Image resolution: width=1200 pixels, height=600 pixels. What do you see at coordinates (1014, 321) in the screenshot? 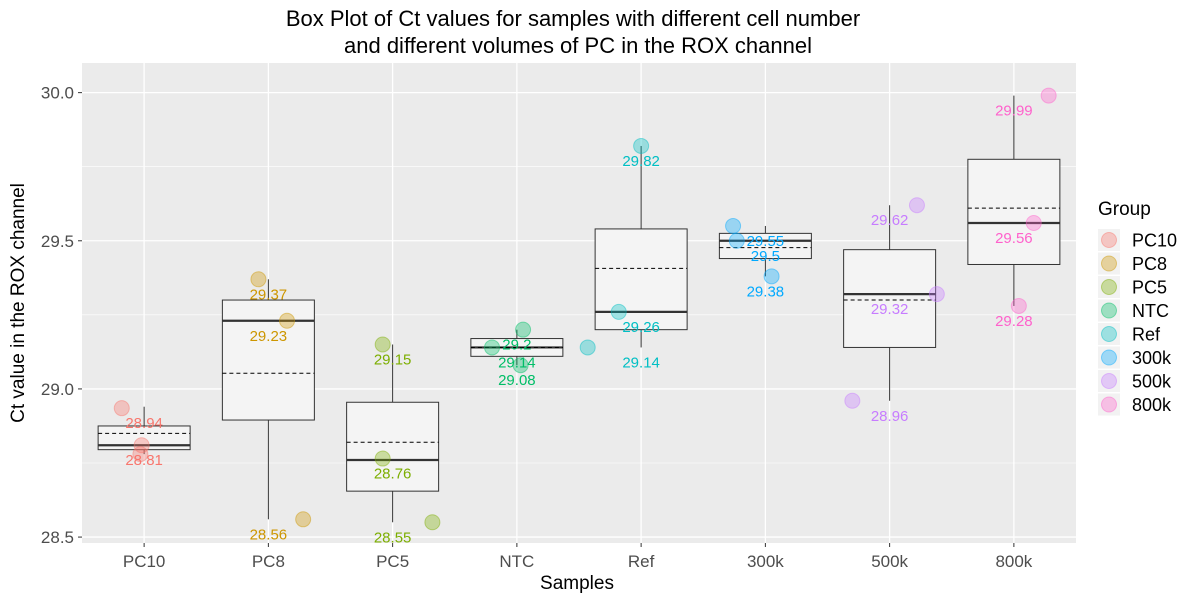
I see `data-label-800k: 29.28` at bounding box center [1014, 321].